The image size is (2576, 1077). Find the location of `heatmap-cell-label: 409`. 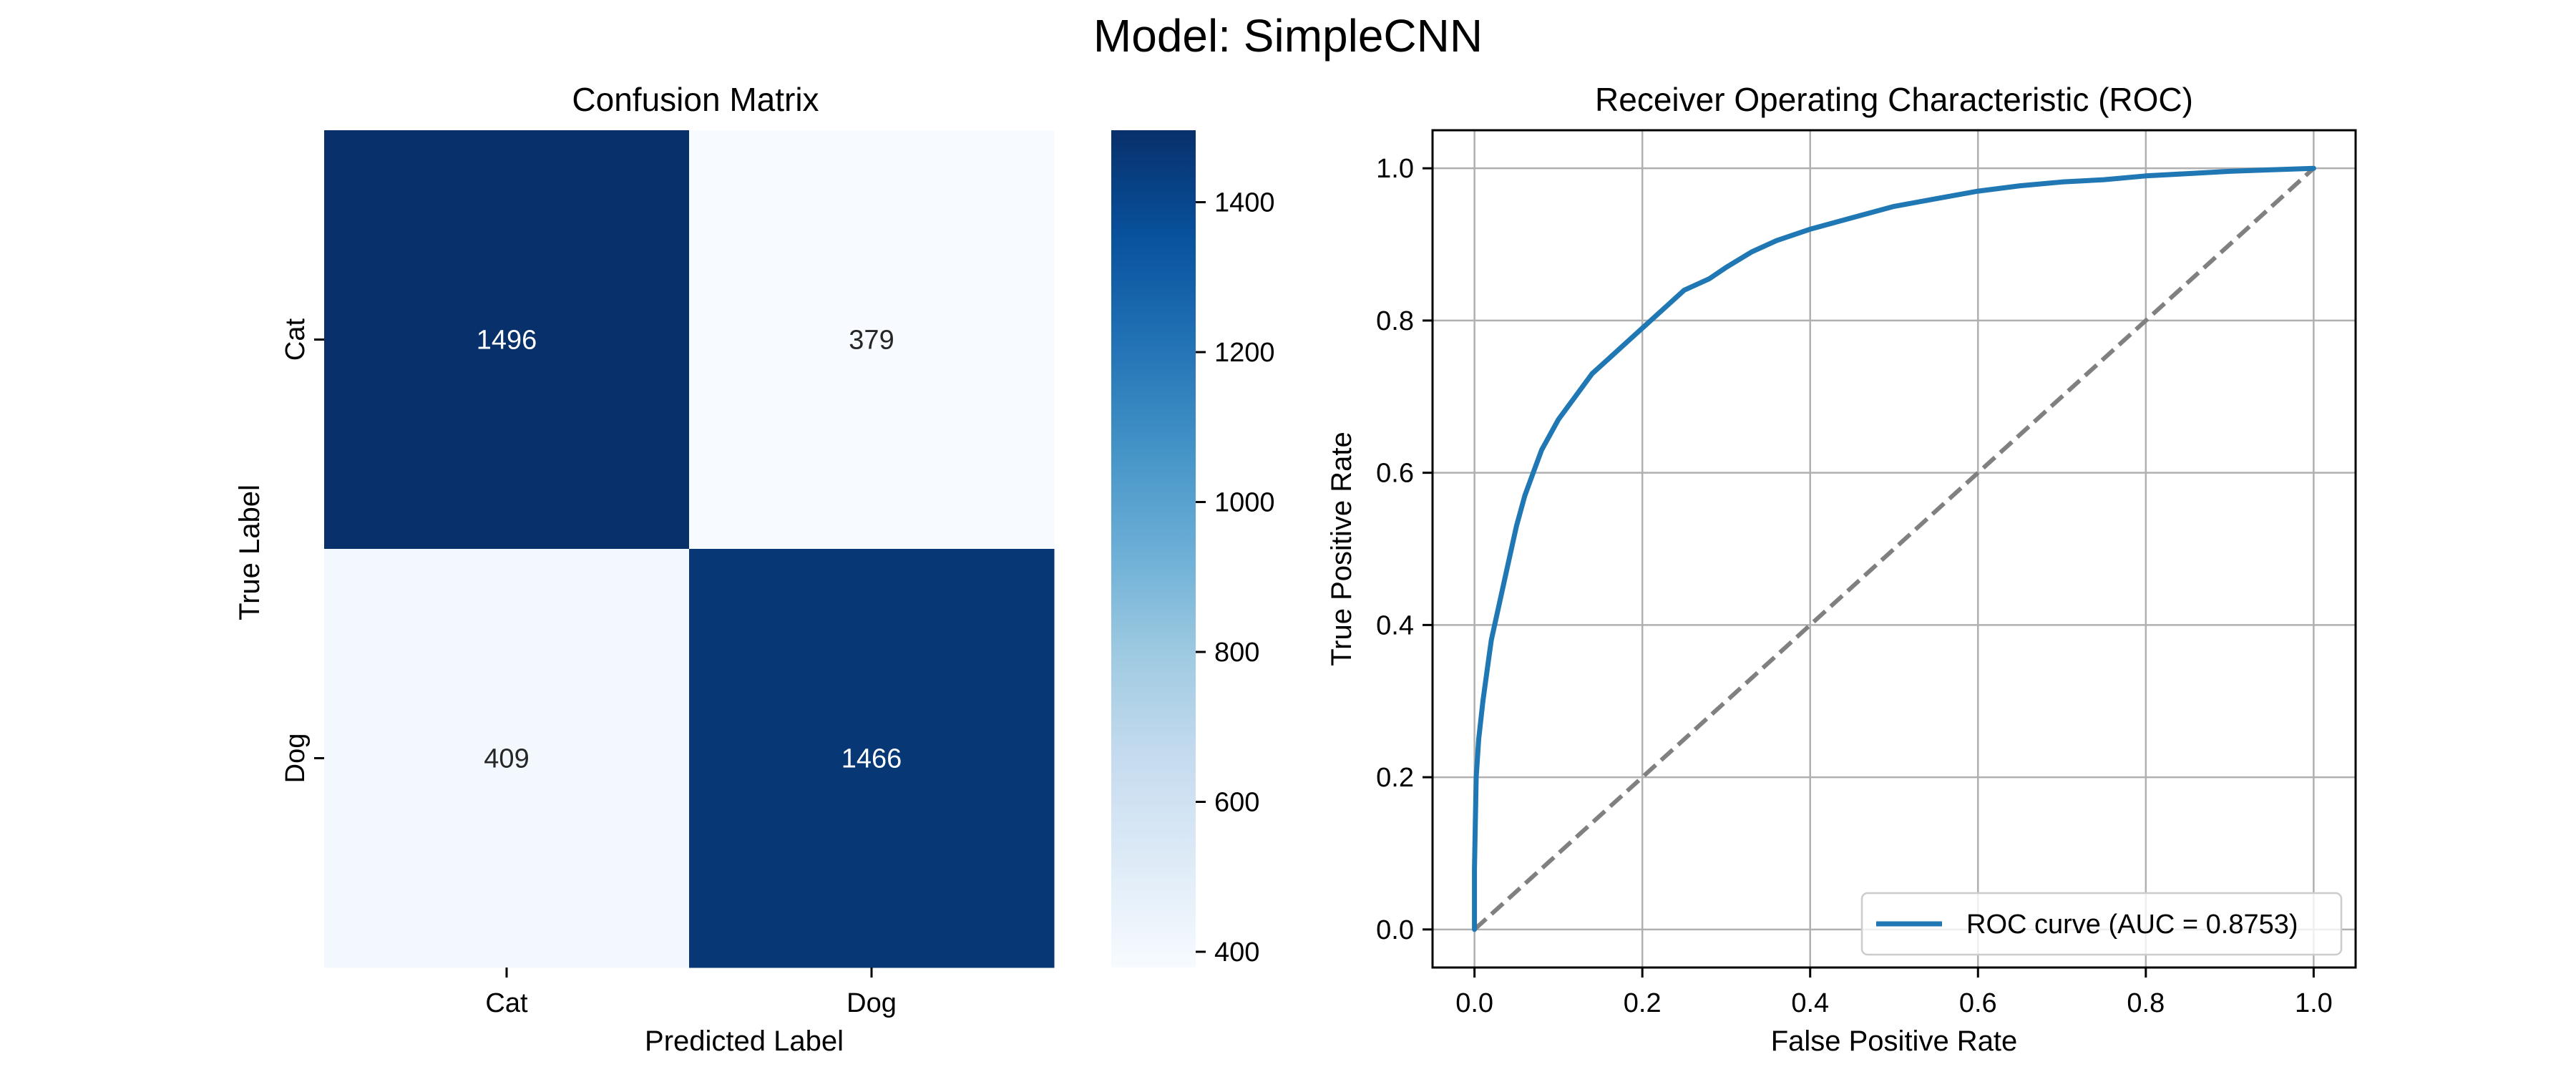

heatmap-cell-label: 409 is located at coordinates (506, 759).